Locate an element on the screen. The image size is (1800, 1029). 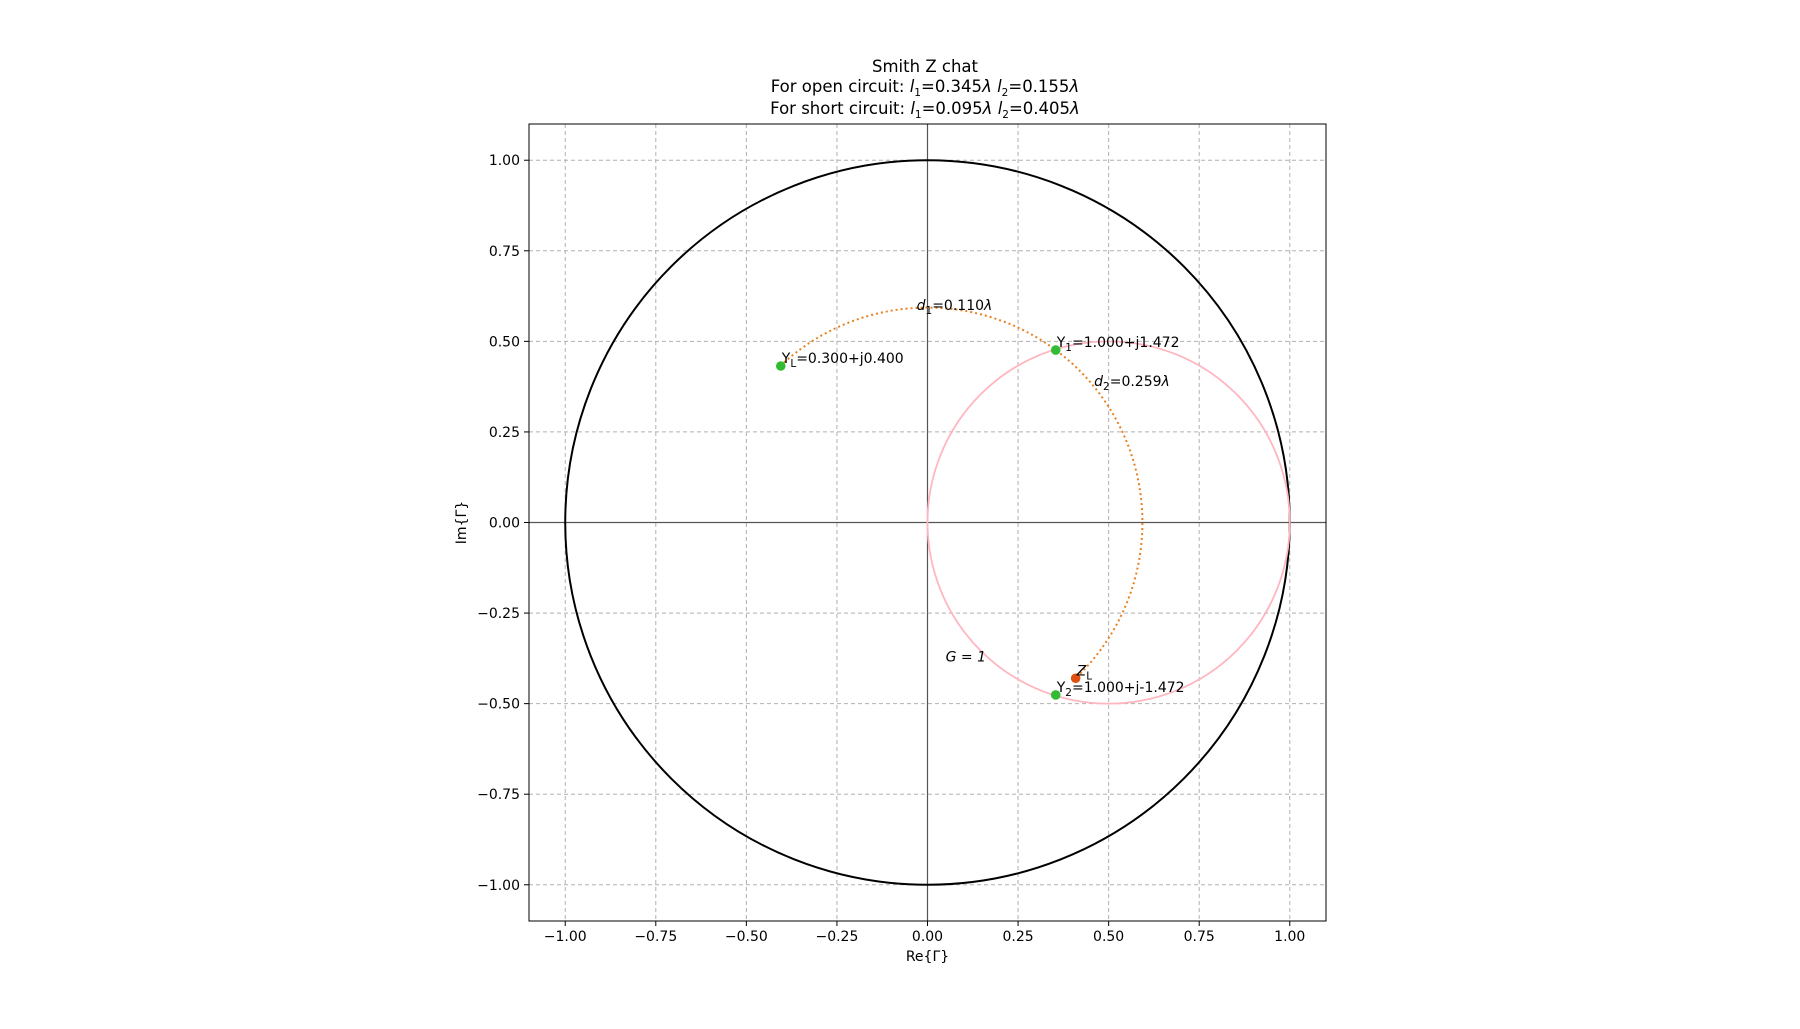
point-y-l is located at coordinates (780, 366).